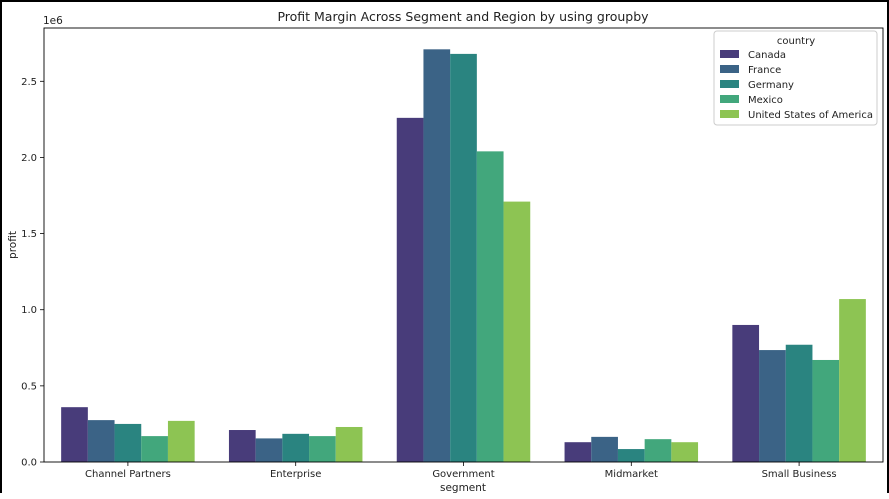 This screenshot has height=499, width=889. I want to click on legend-swatch-united-states-of-america, so click(729, 114).